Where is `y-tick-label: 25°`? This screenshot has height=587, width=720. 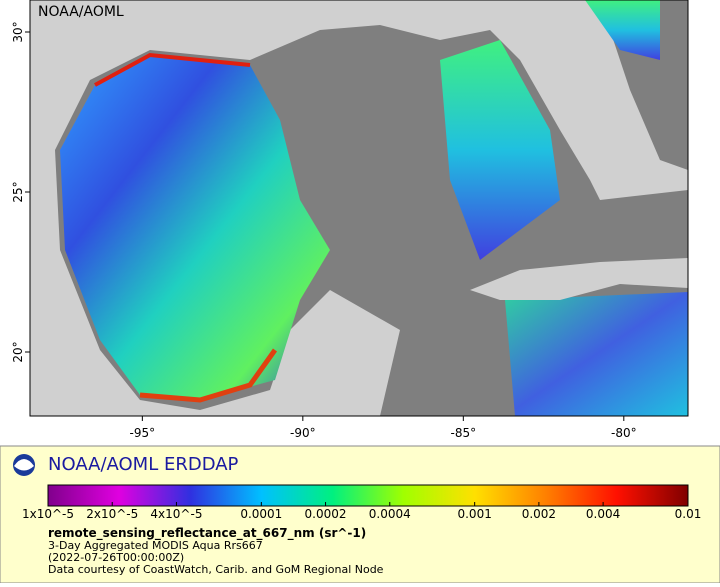
y-tick-label: 25° is located at coordinates (18, 191).